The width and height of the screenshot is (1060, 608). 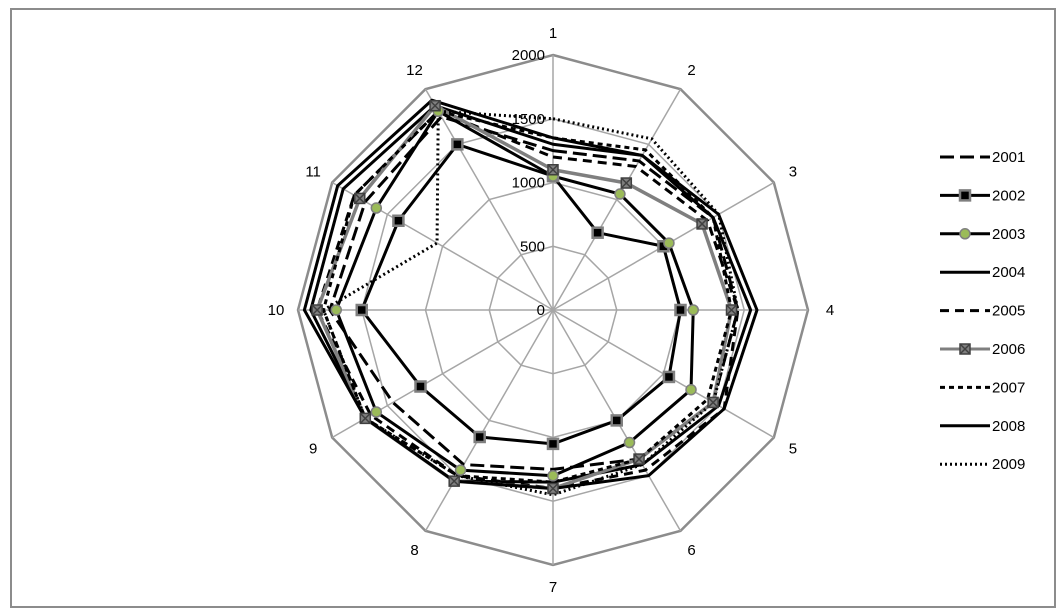 What do you see at coordinates (1008, 311) in the screenshot?
I see `legend-label: 2005` at bounding box center [1008, 311].